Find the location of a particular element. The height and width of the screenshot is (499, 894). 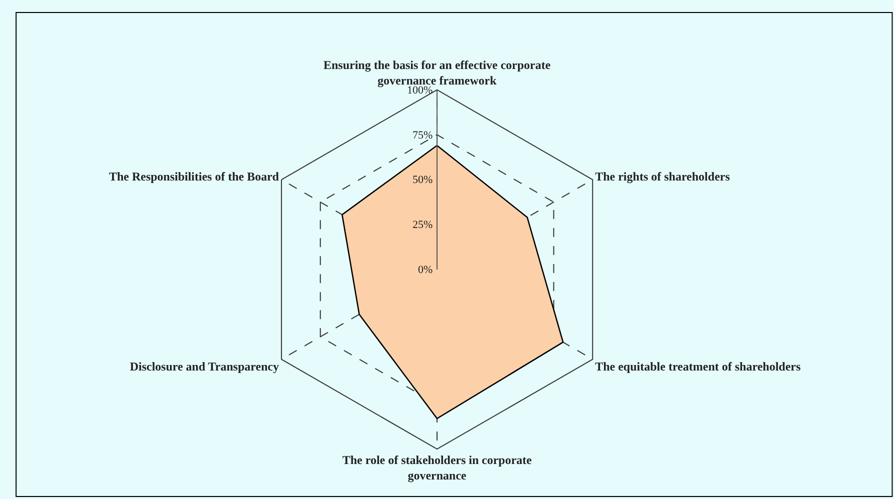

y-tick-label: 75% is located at coordinates (422, 135).